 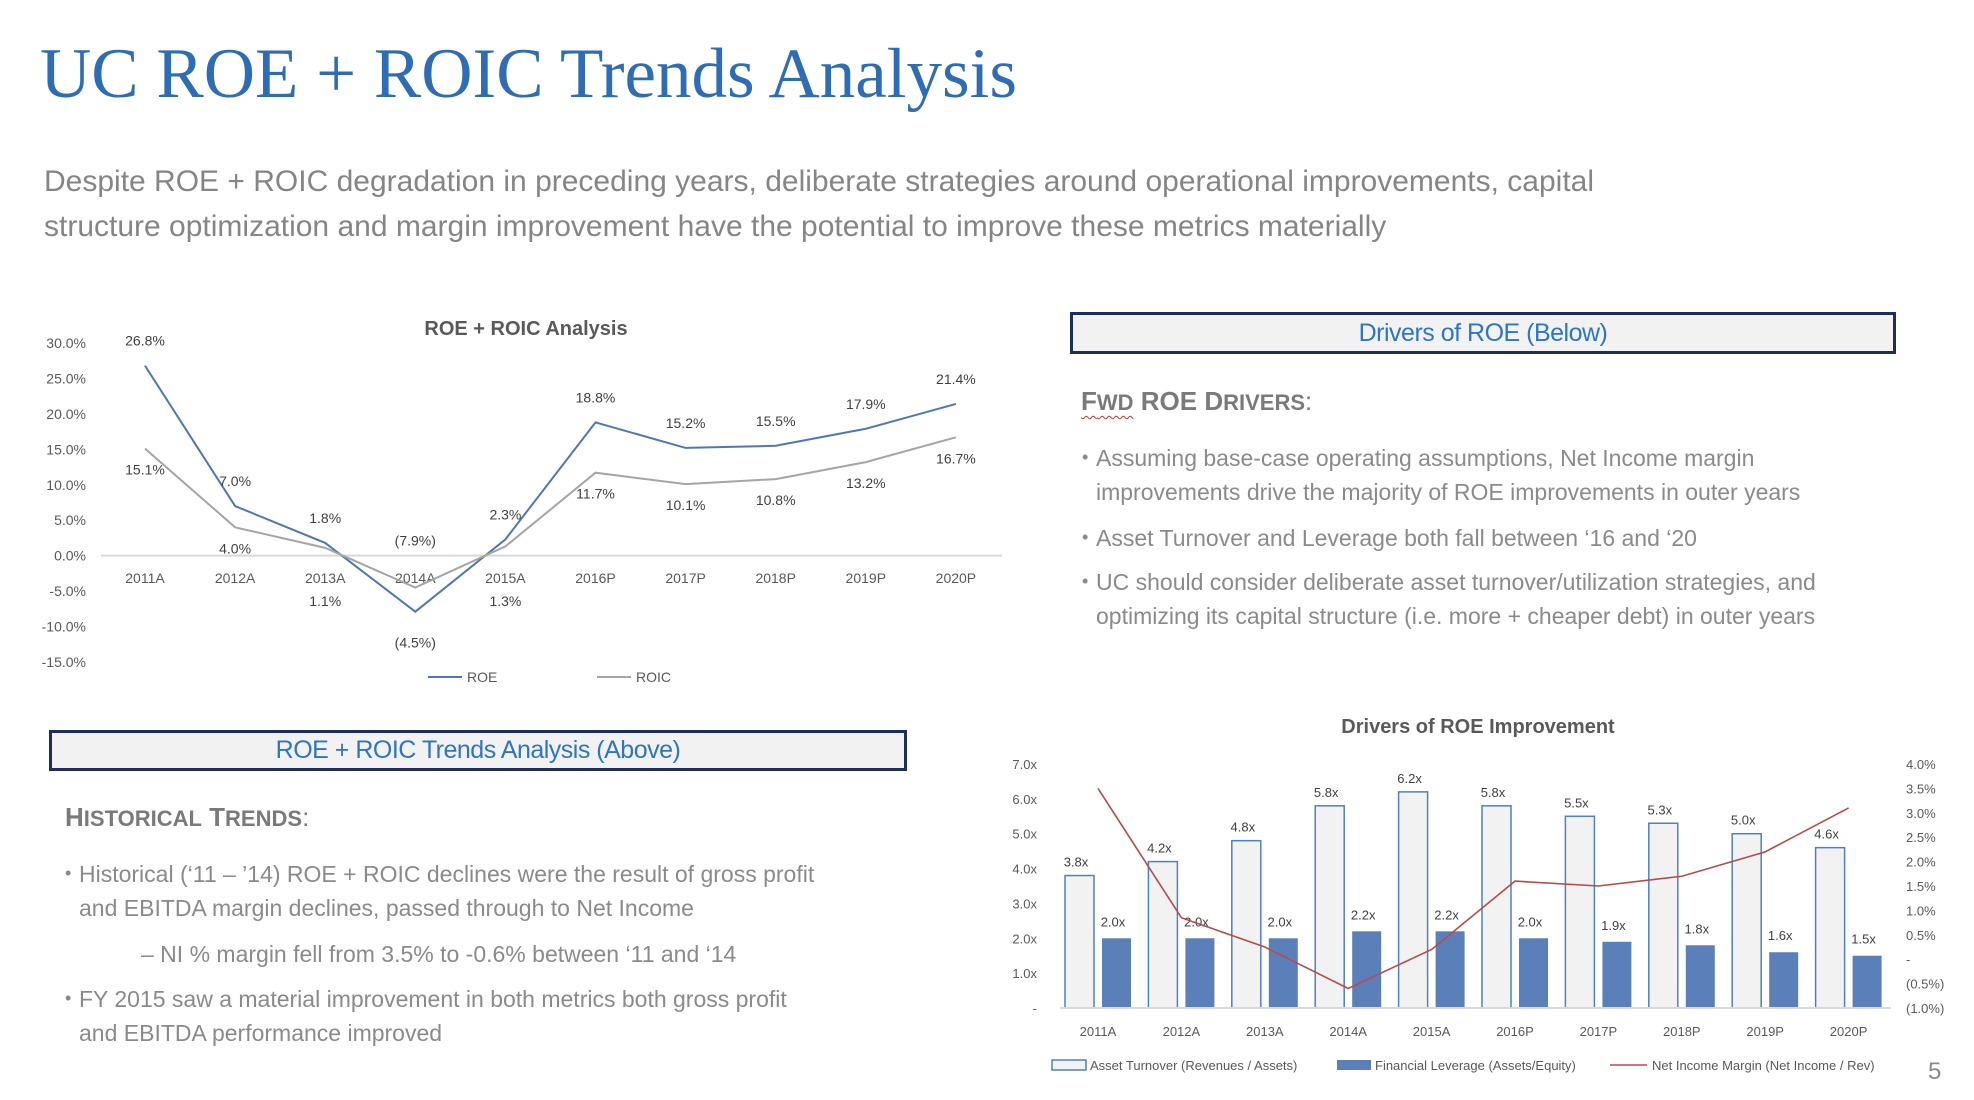 What do you see at coordinates (956, 379) in the screenshot?
I see `data-label-roe: 21.4%` at bounding box center [956, 379].